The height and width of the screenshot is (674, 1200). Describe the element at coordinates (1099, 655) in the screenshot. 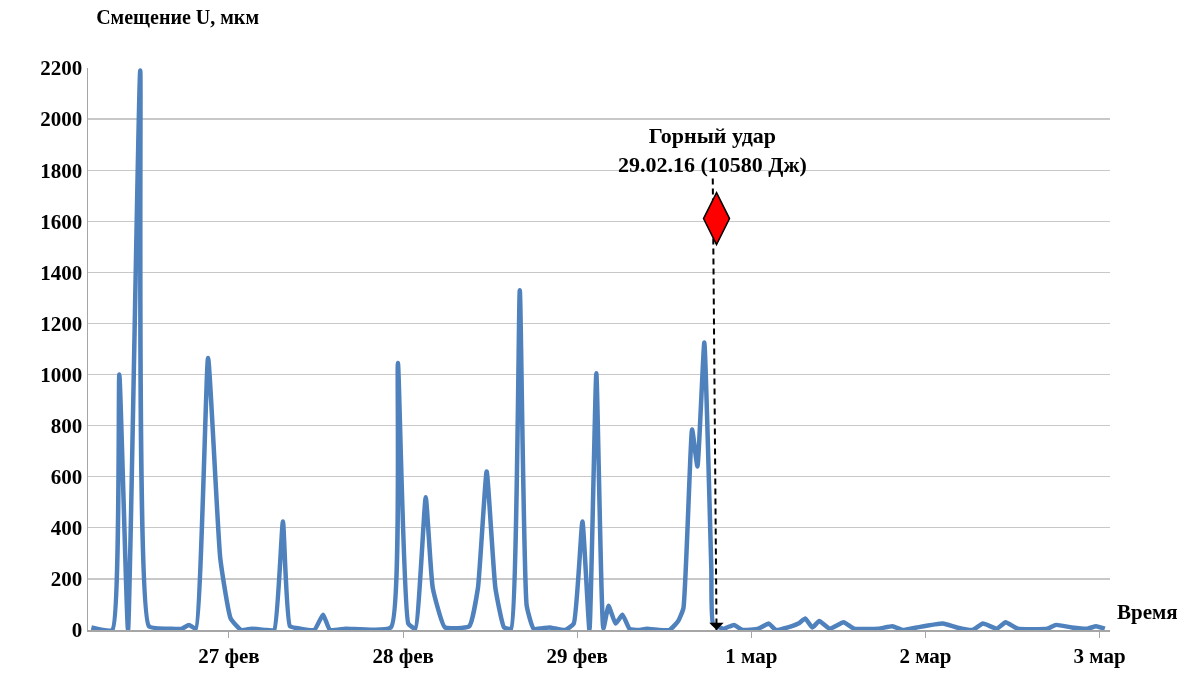

I see `x-tick-label: 3 мар` at that location.